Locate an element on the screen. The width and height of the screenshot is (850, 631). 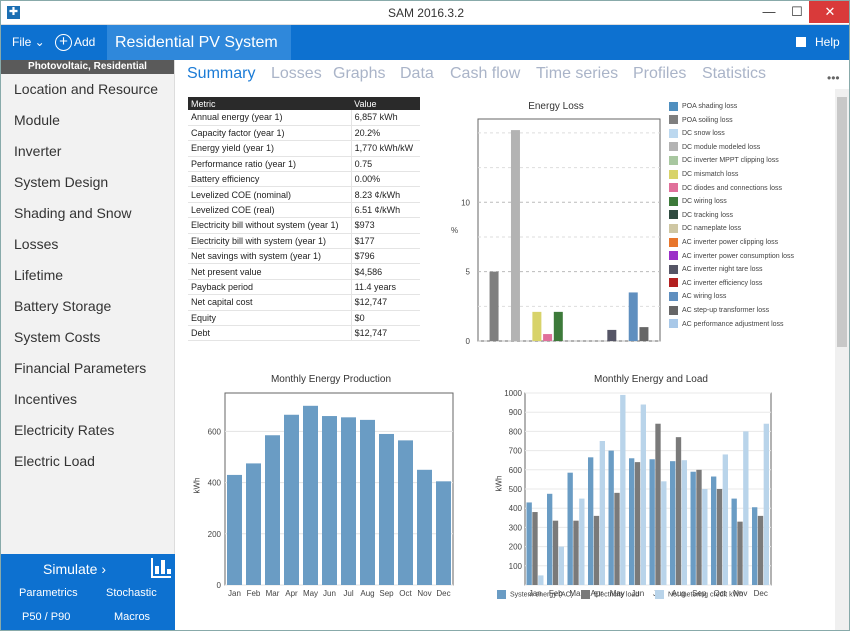
table-row: Debt $12,747 is located at coordinates (304, 333).